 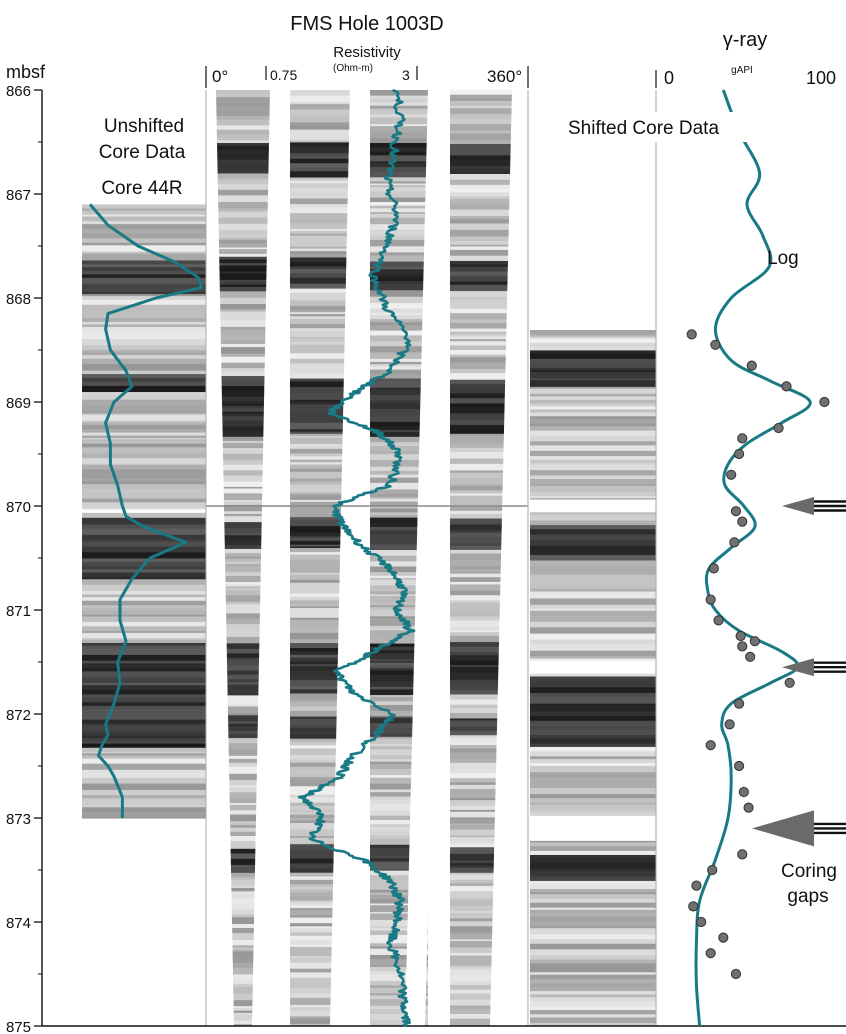 What do you see at coordinates (18, 195) in the screenshot?
I see `depth-tick-label: 867` at bounding box center [18, 195].